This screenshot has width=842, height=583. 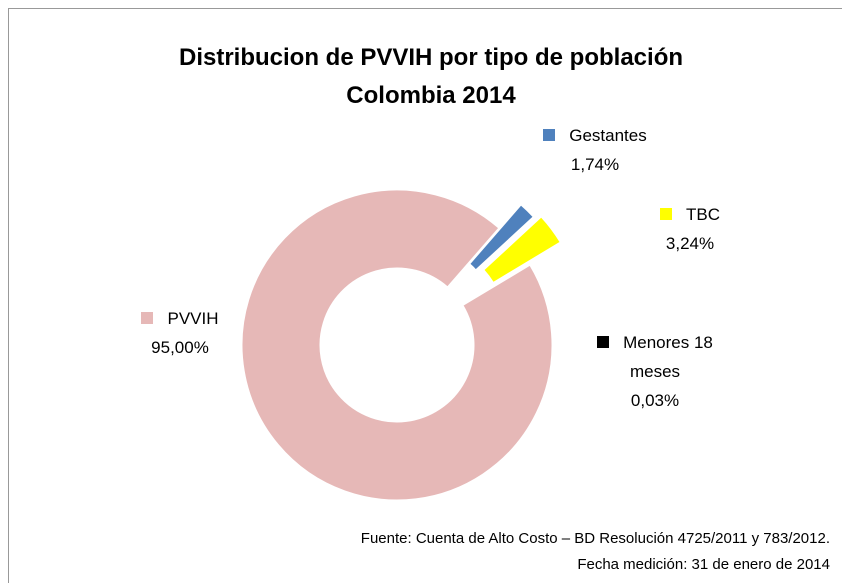 I want to click on data-label: Menores 18 meses 0,03%, so click(x=655, y=371).